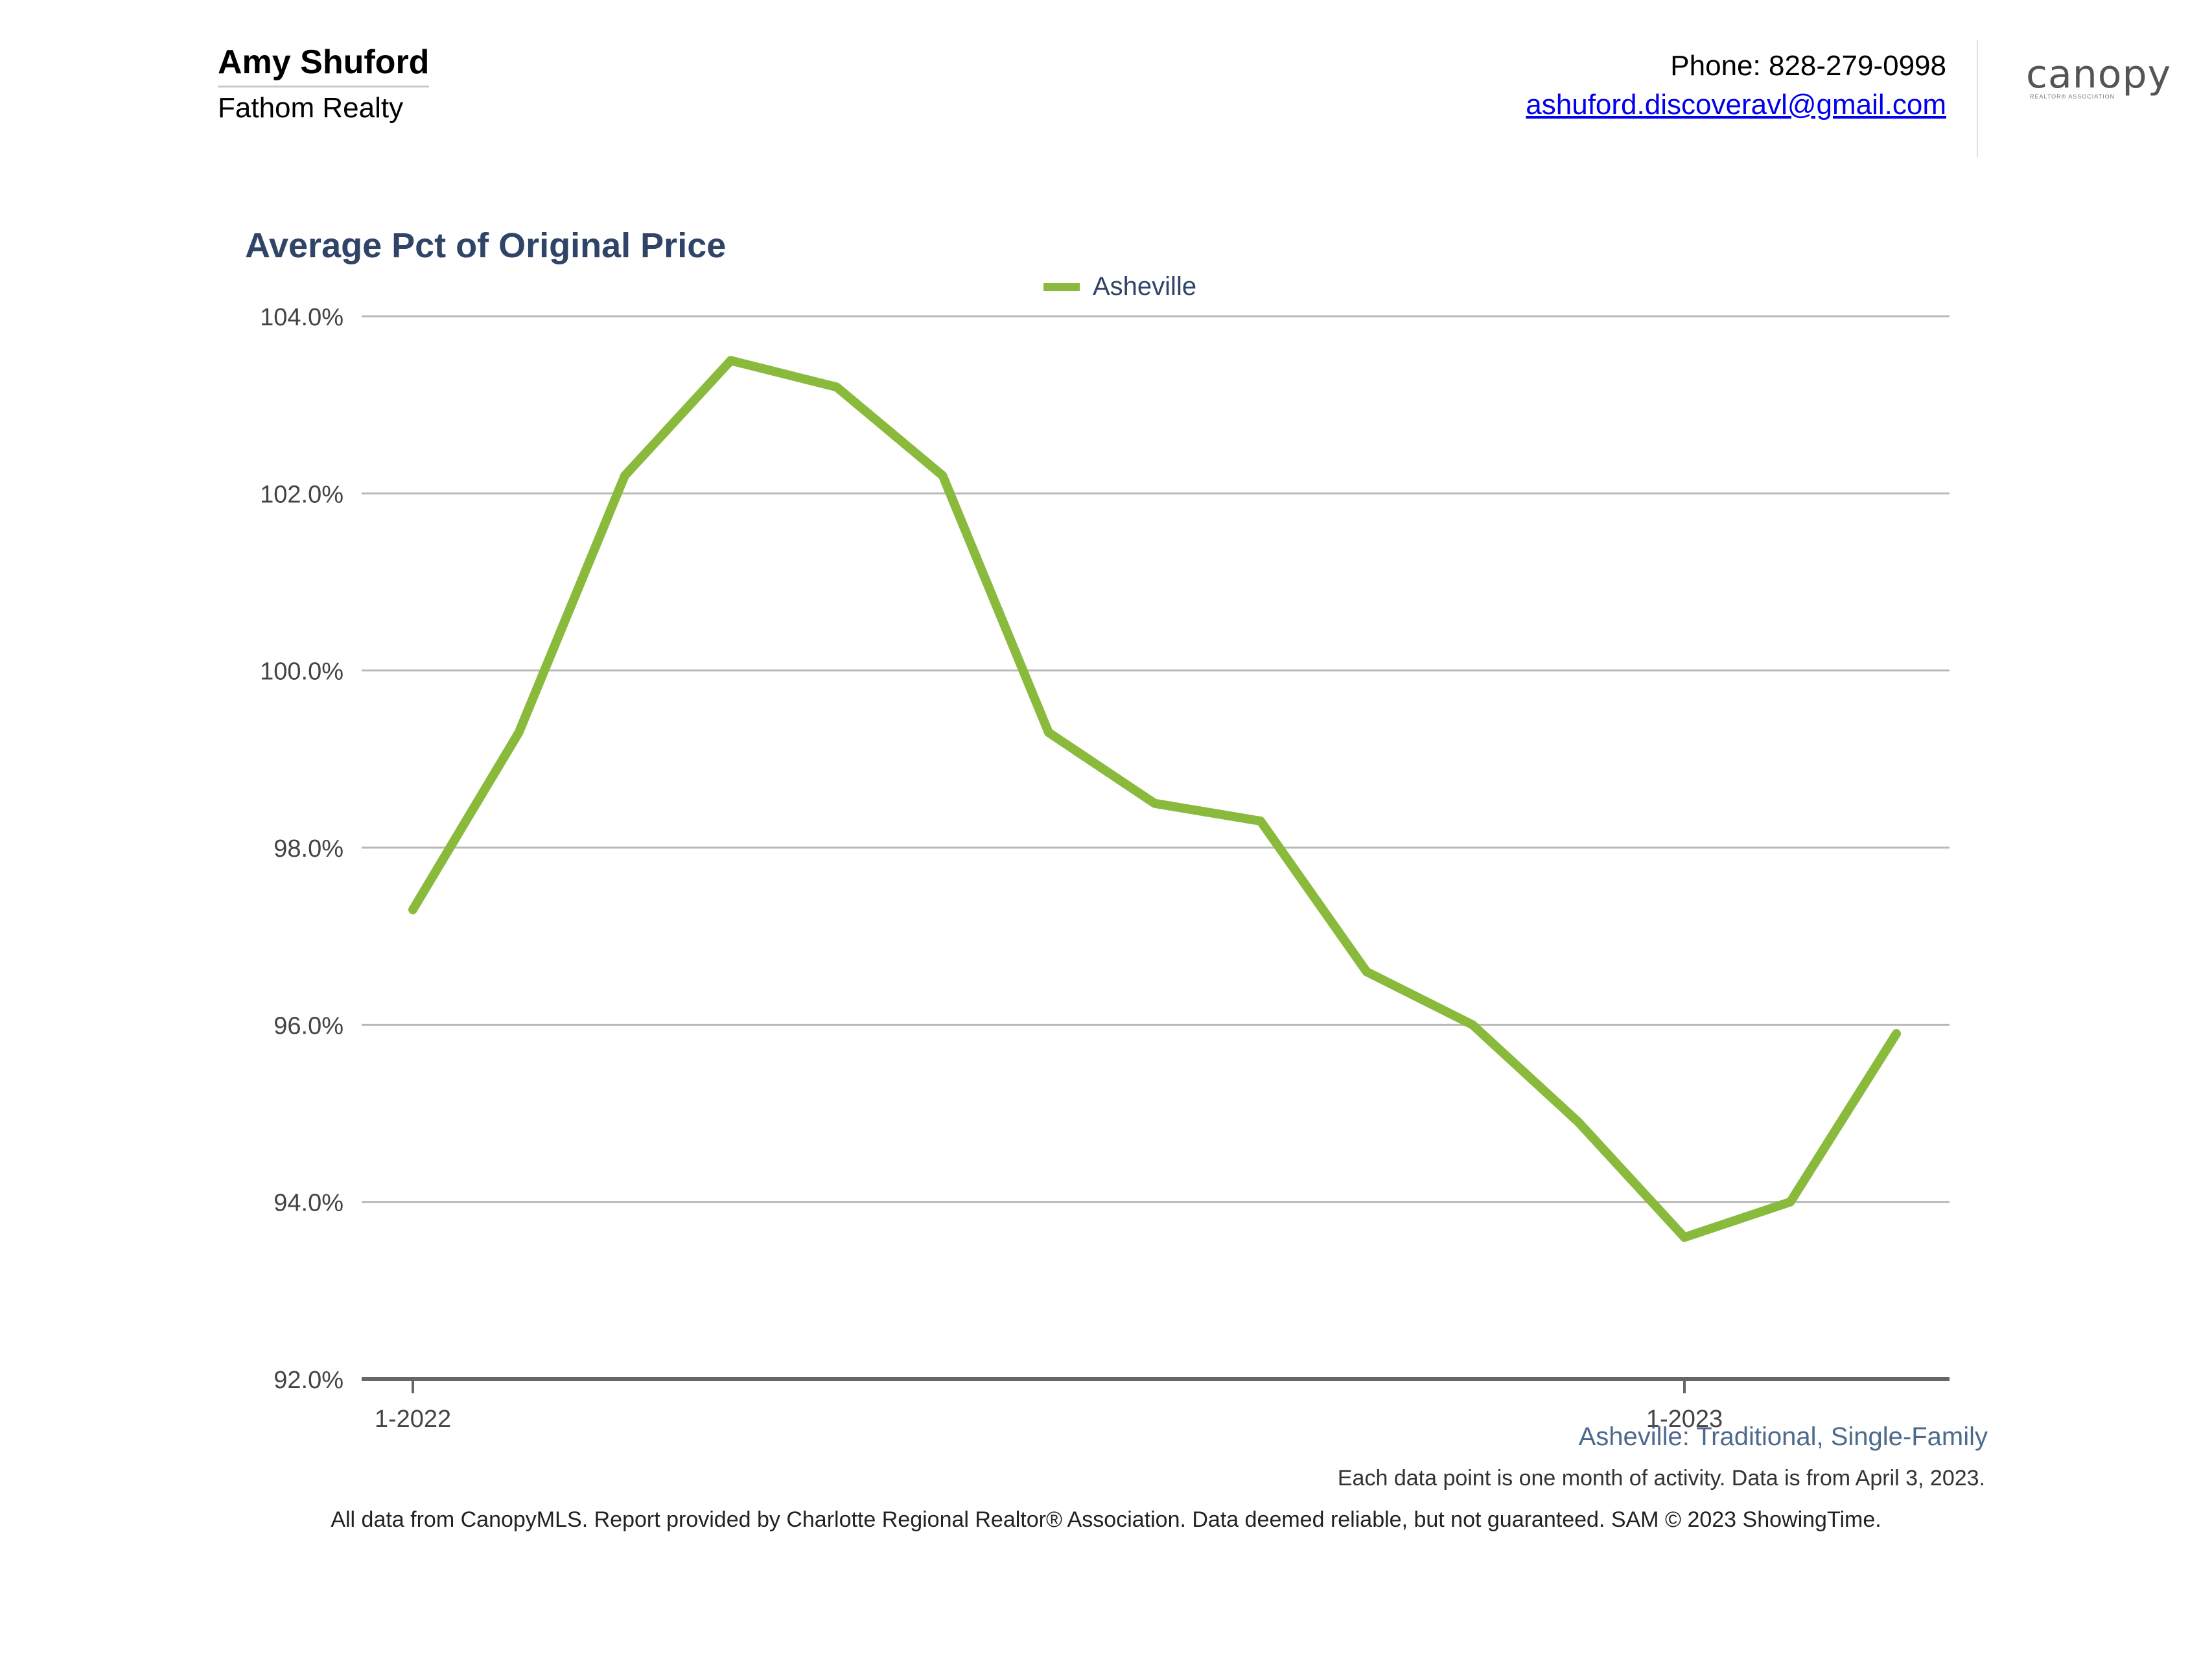 Image resolution: width=2212 pixels, height=1659 pixels. What do you see at coordinates (486, 246) in the screenshot?
I see `chart-title: Average Pct of Original Price` at bounding box center [486, 246].